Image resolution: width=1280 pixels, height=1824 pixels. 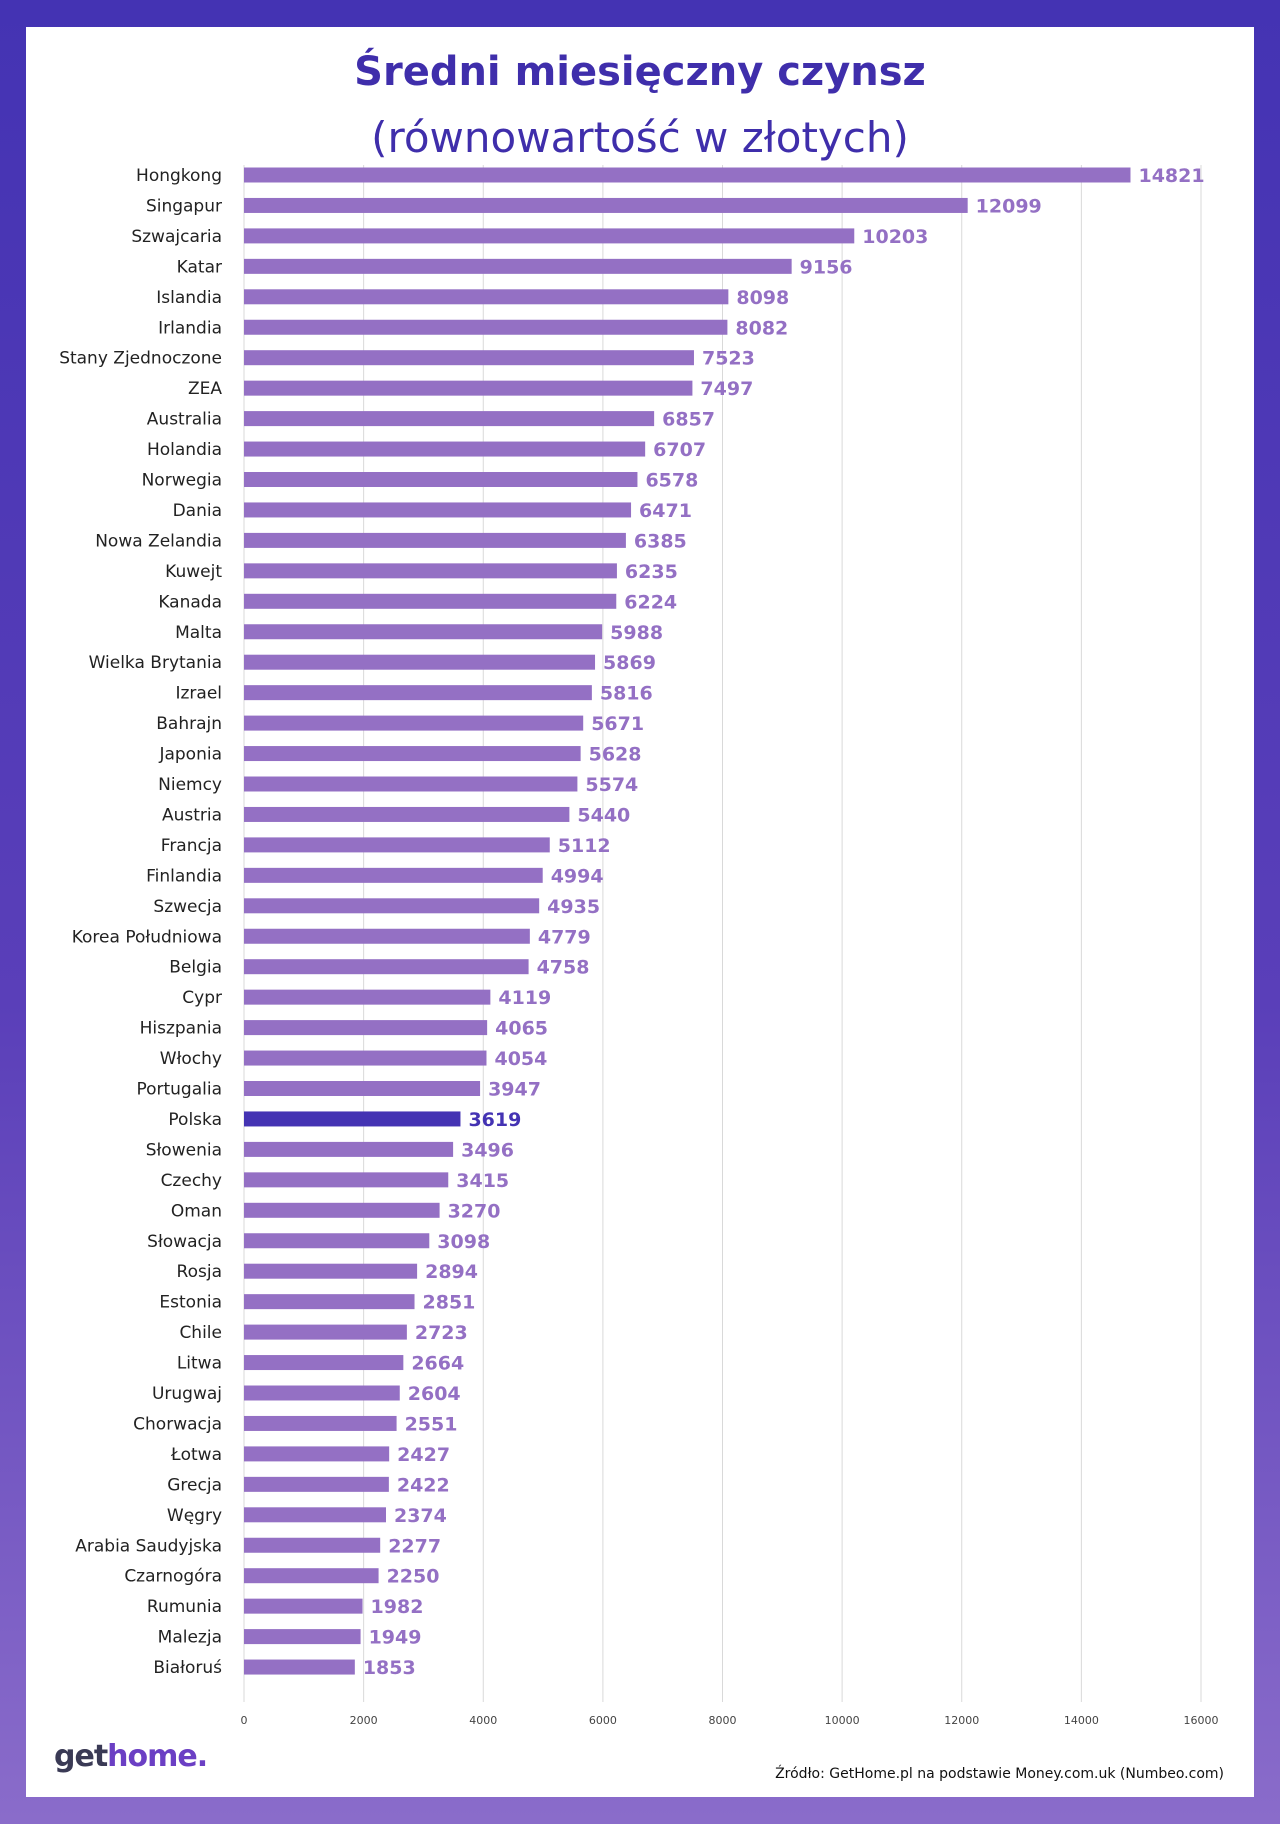 What do you see at coordinates (187, 1668) in the screenshot?
I see `category-label: Białoruś` at bounding box center [187, 1668].